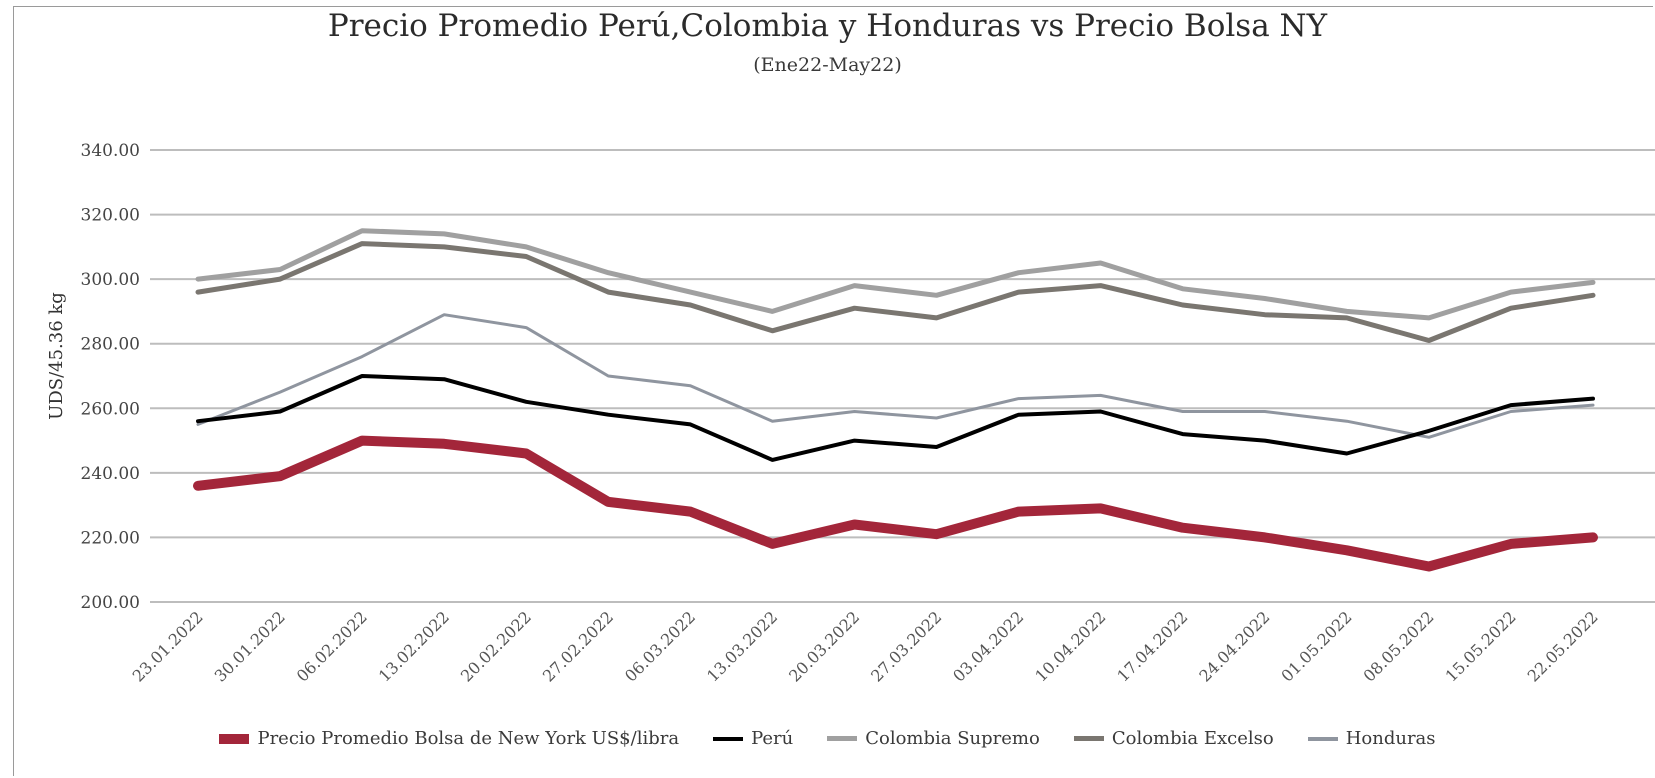 The width and height of the screenshot is (1655, 778). I want to click on legend-label: Honduras, so click(1390, 738).